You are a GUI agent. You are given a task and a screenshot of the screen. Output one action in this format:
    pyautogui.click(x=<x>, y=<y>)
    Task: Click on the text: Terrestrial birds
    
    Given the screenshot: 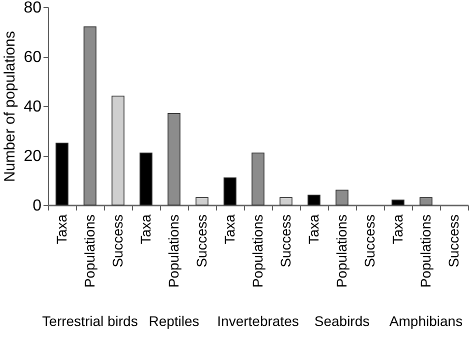 What is the action you would take?
    pyautogui.click(x=90, y=321)
    